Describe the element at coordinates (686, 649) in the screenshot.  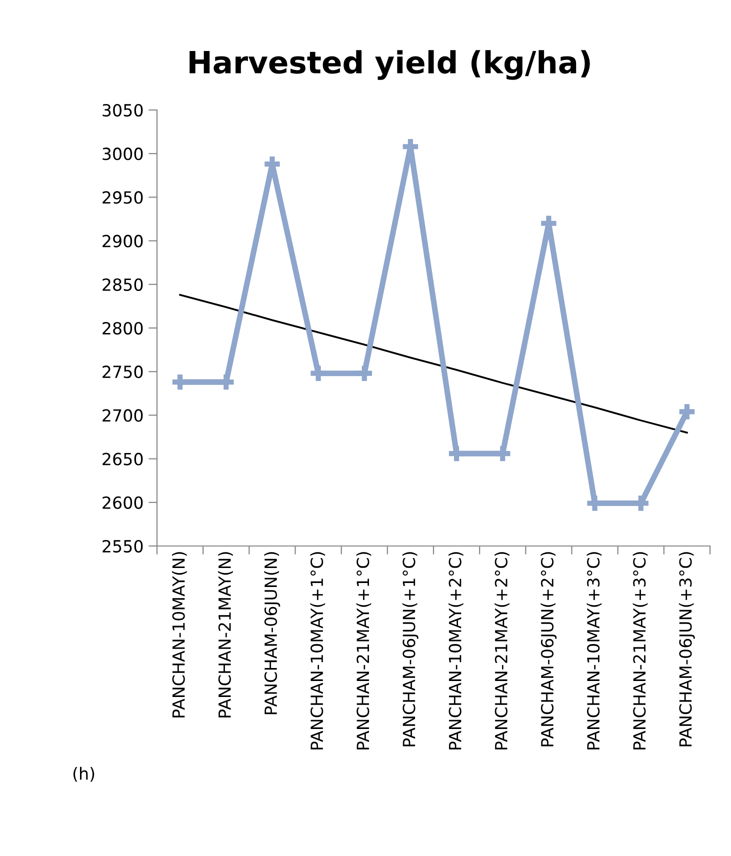
I see `x-tick-label: PANCHAM-06JUN(+3°C)` at that location.